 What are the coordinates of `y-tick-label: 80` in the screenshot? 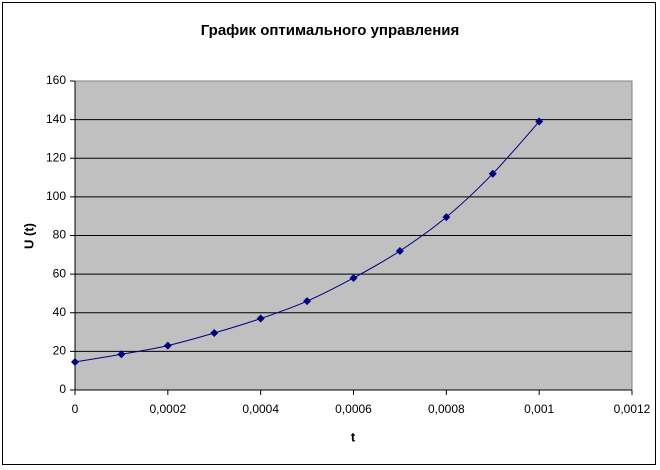 It's located at (60, 235).